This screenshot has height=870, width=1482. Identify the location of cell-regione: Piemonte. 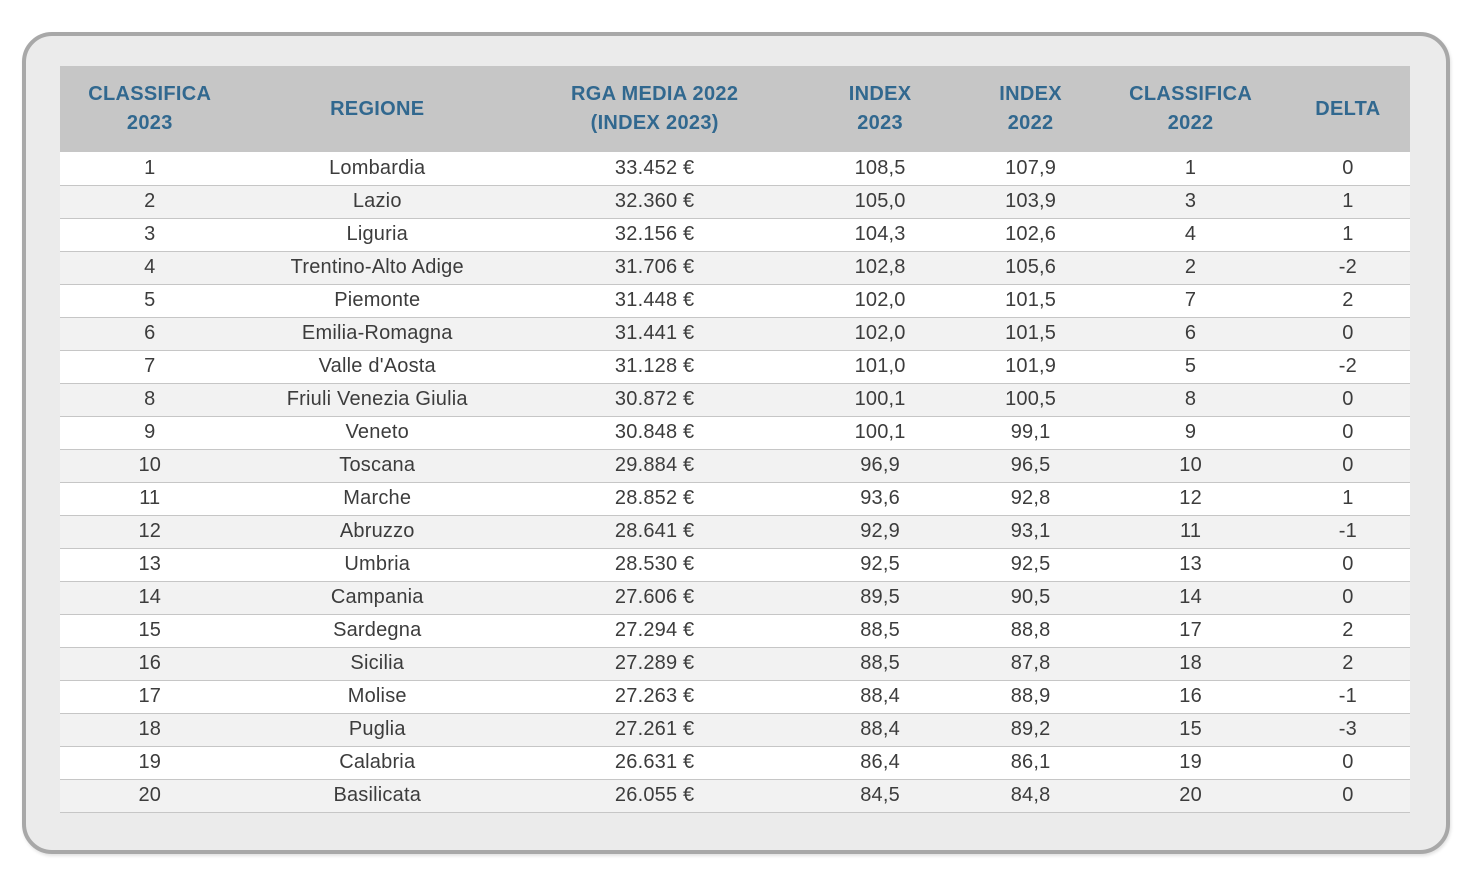
(377, 301).